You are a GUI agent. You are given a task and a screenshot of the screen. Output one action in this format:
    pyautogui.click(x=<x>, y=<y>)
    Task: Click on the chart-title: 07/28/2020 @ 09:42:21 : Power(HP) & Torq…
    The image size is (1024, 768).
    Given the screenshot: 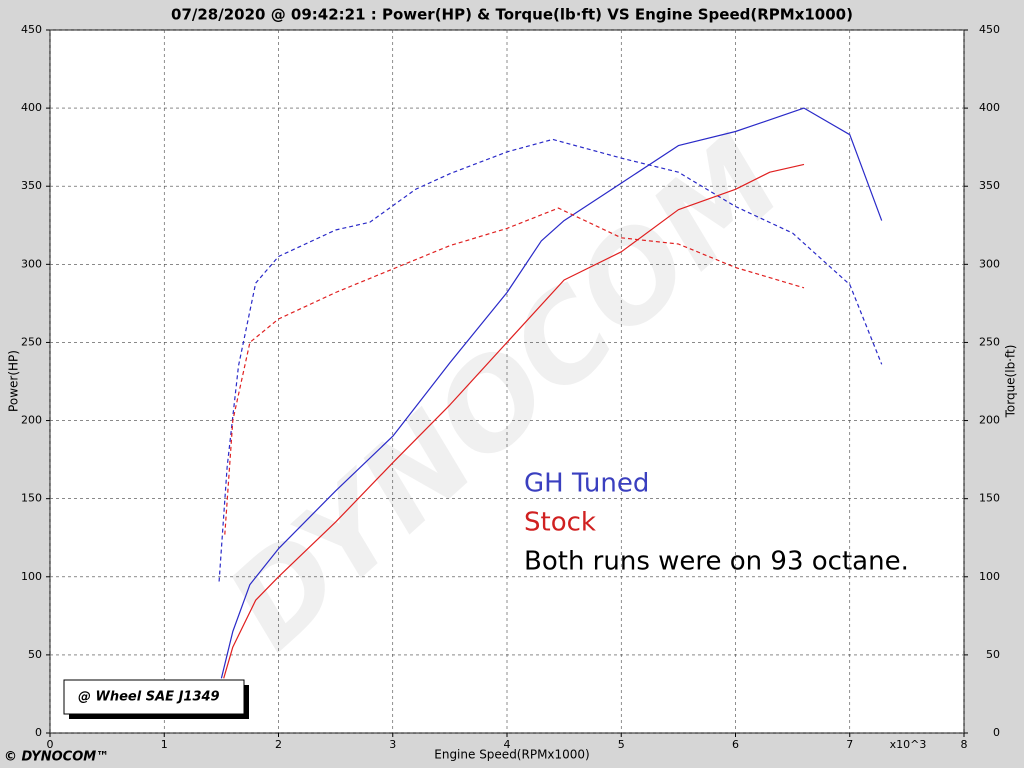 What is the action you would take?
    pyautogui.click(x=512, y=15)
    